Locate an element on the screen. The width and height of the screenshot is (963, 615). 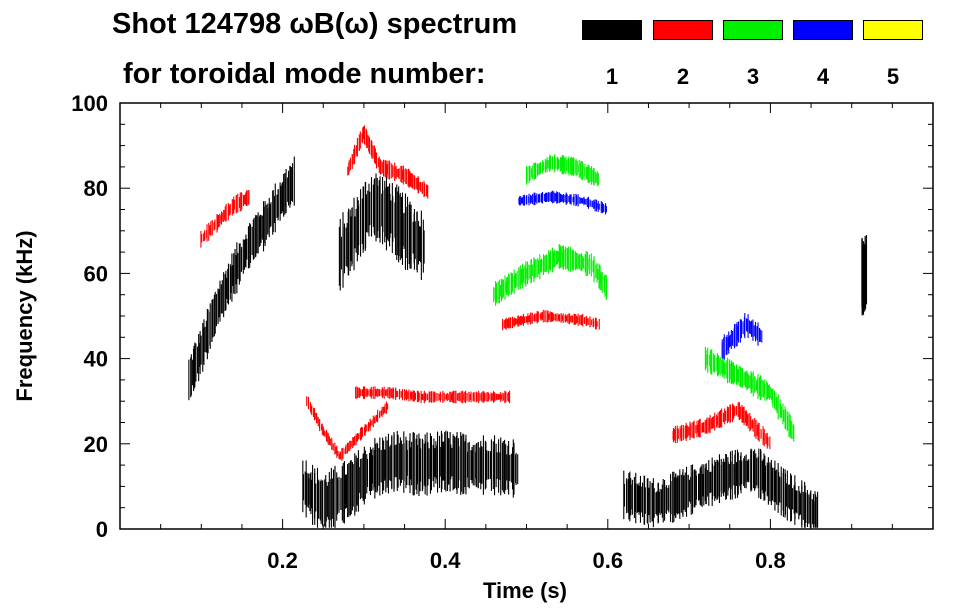
series-n-1-late-low-band is located at coordinates (721, 488).